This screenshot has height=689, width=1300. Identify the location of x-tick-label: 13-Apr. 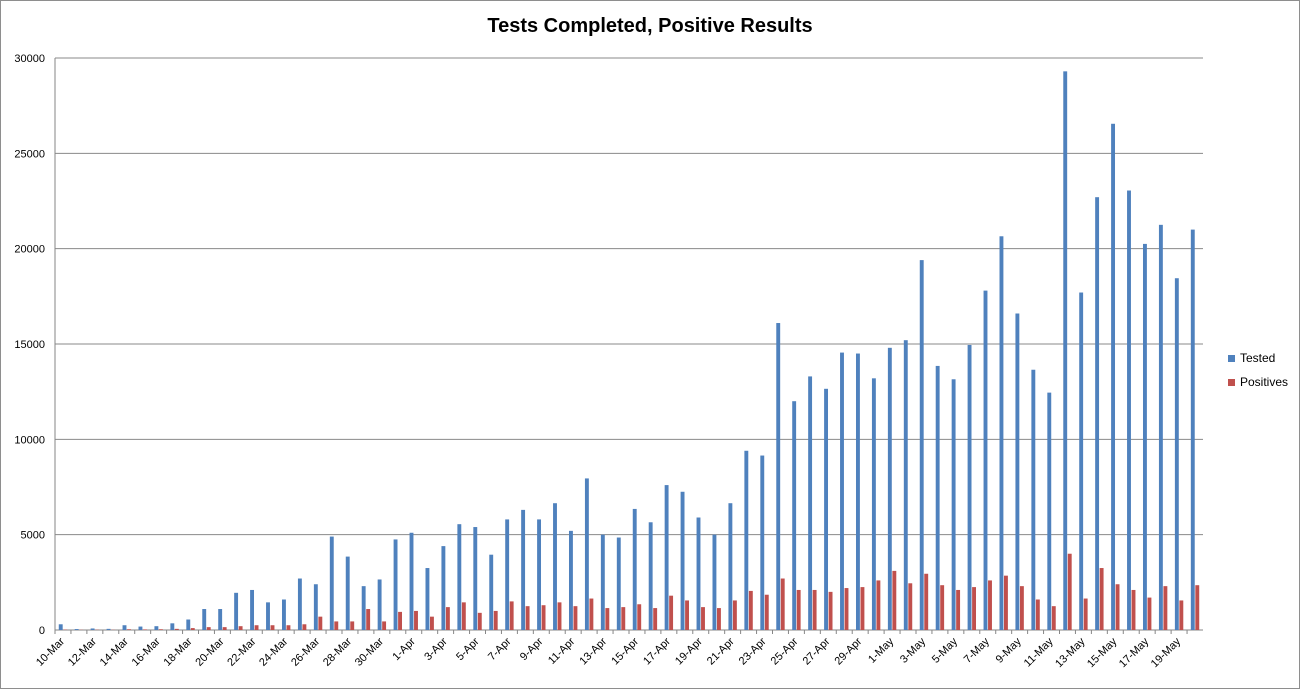
(593, 651).